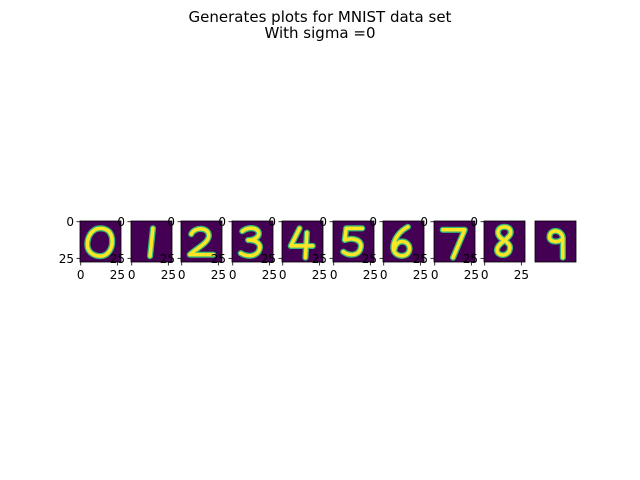 Image resolution: width=640 pixels, height=480 pixels. I want to click on chart-title-line2: With sigma =0, so click(320, 33).